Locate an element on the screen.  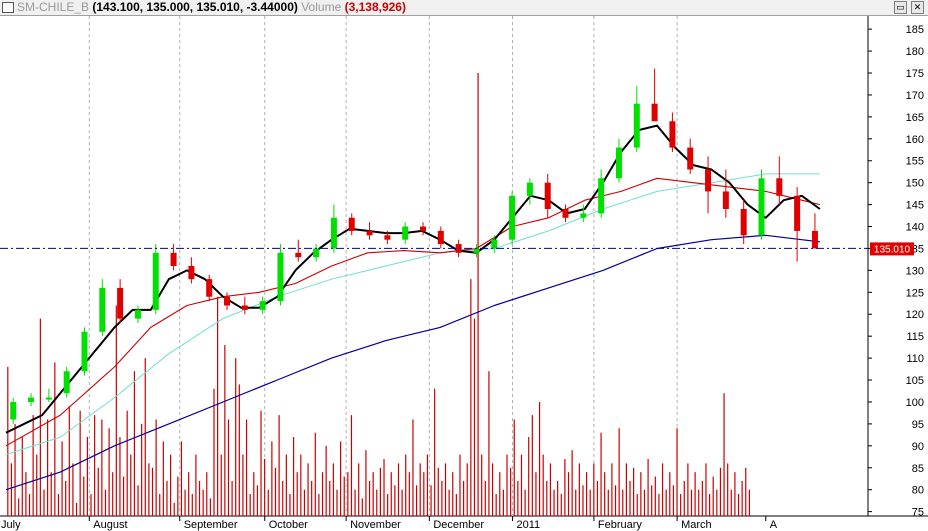
quote-values: (143.100, 135.000, 135.010, -3.44000) is located at coordinates (195, 7).